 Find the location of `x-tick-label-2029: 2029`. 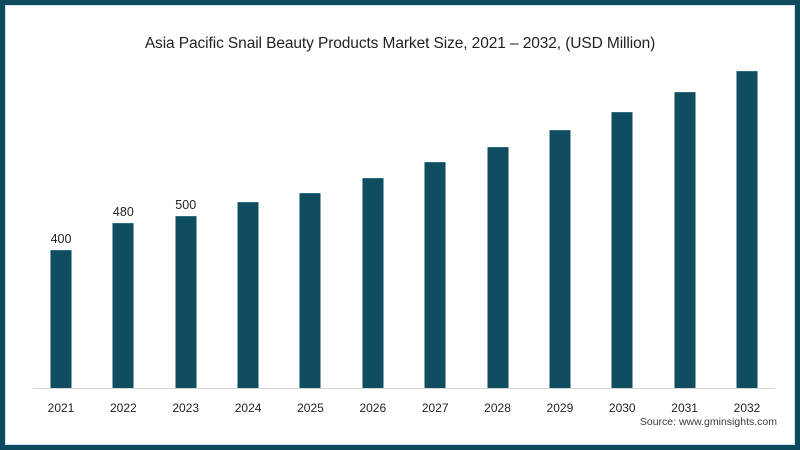

x-tick-label-2029: 2029 is located at coordinates (560, 408).